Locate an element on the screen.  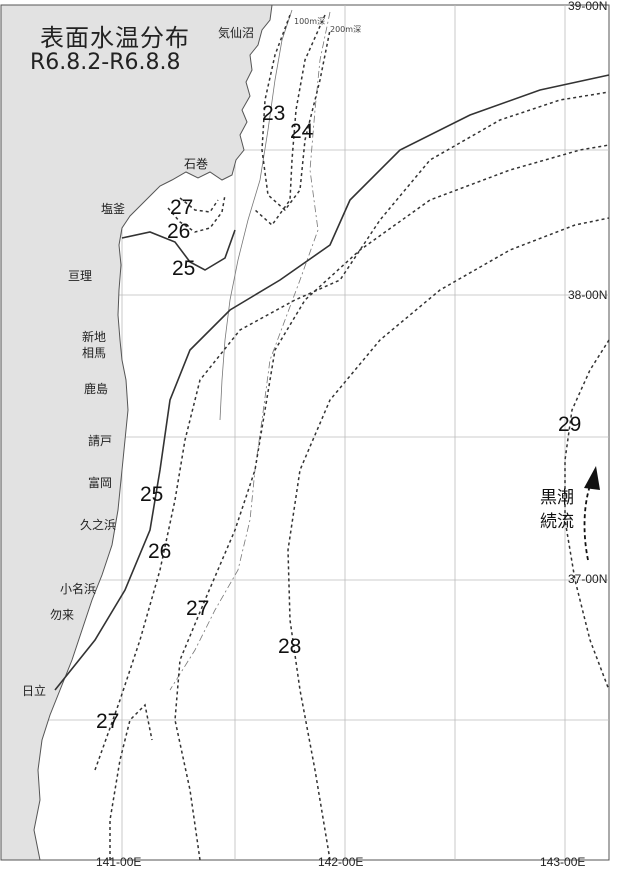
place-shinchi: 新地 is located at coordinates (94, 337).